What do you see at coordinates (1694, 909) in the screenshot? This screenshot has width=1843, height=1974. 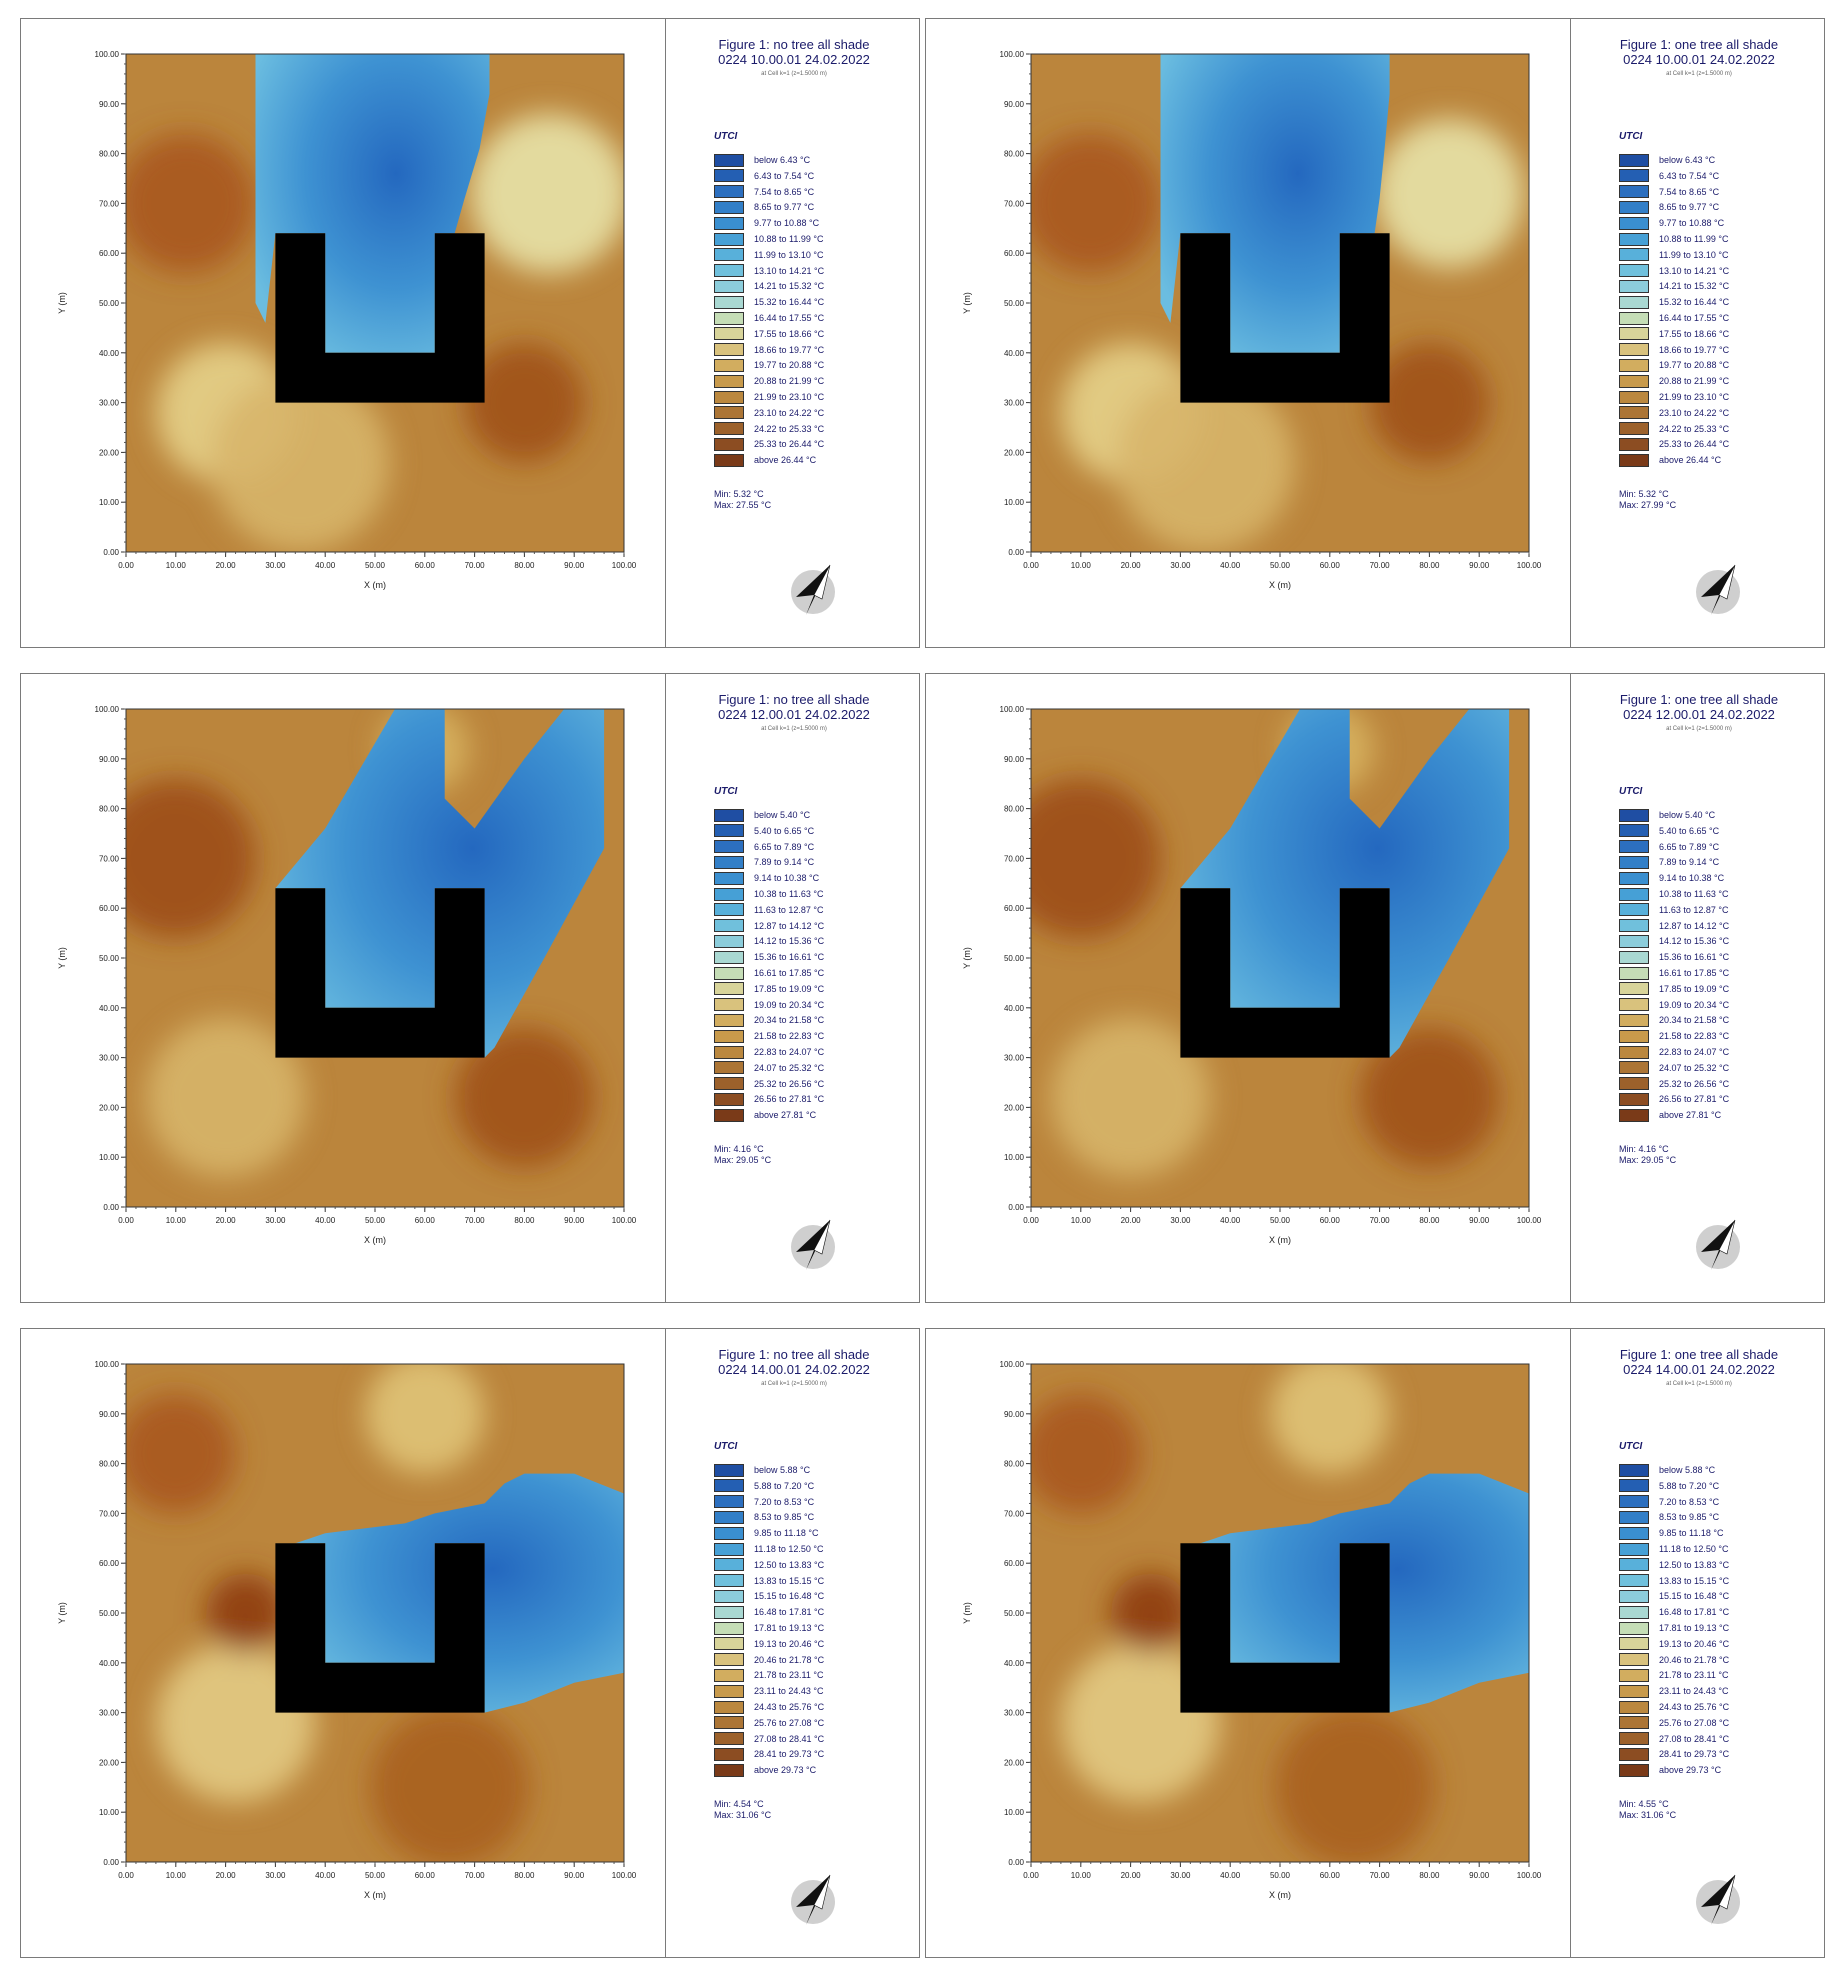 I see `legend-label: 11.63 to 12.87 °C` at bounding box center [1694, 909].